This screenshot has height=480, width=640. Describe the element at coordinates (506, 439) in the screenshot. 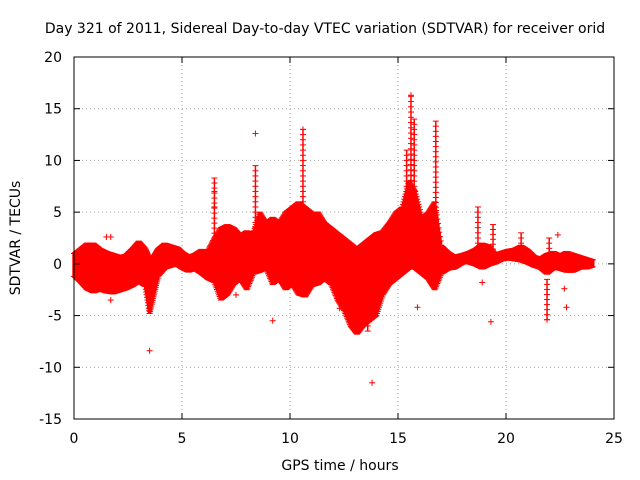

I see `x-tick-label: 20` at that location.